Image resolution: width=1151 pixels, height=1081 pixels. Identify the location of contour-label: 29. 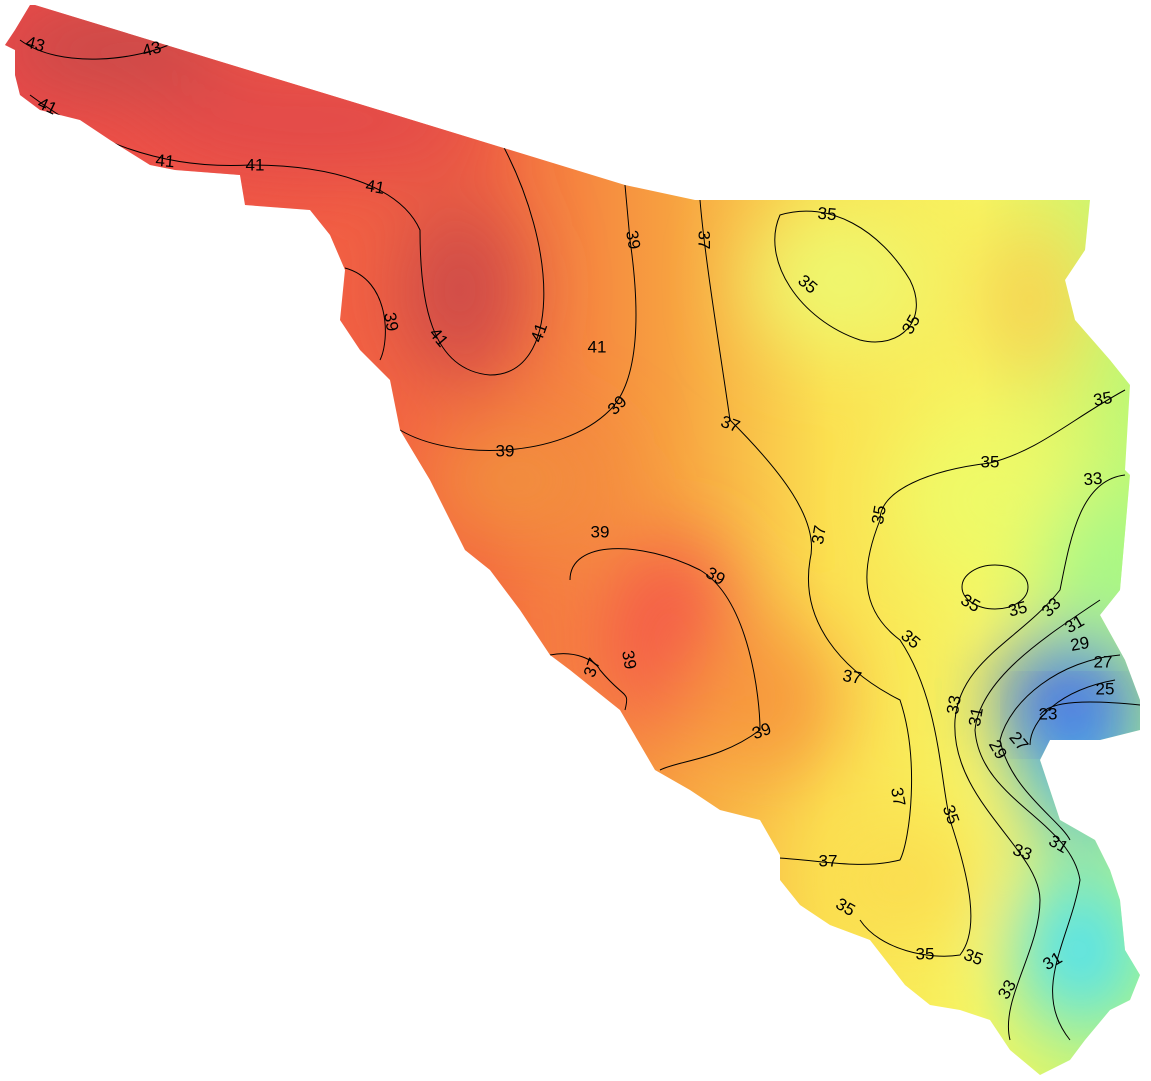
(1080, 644).